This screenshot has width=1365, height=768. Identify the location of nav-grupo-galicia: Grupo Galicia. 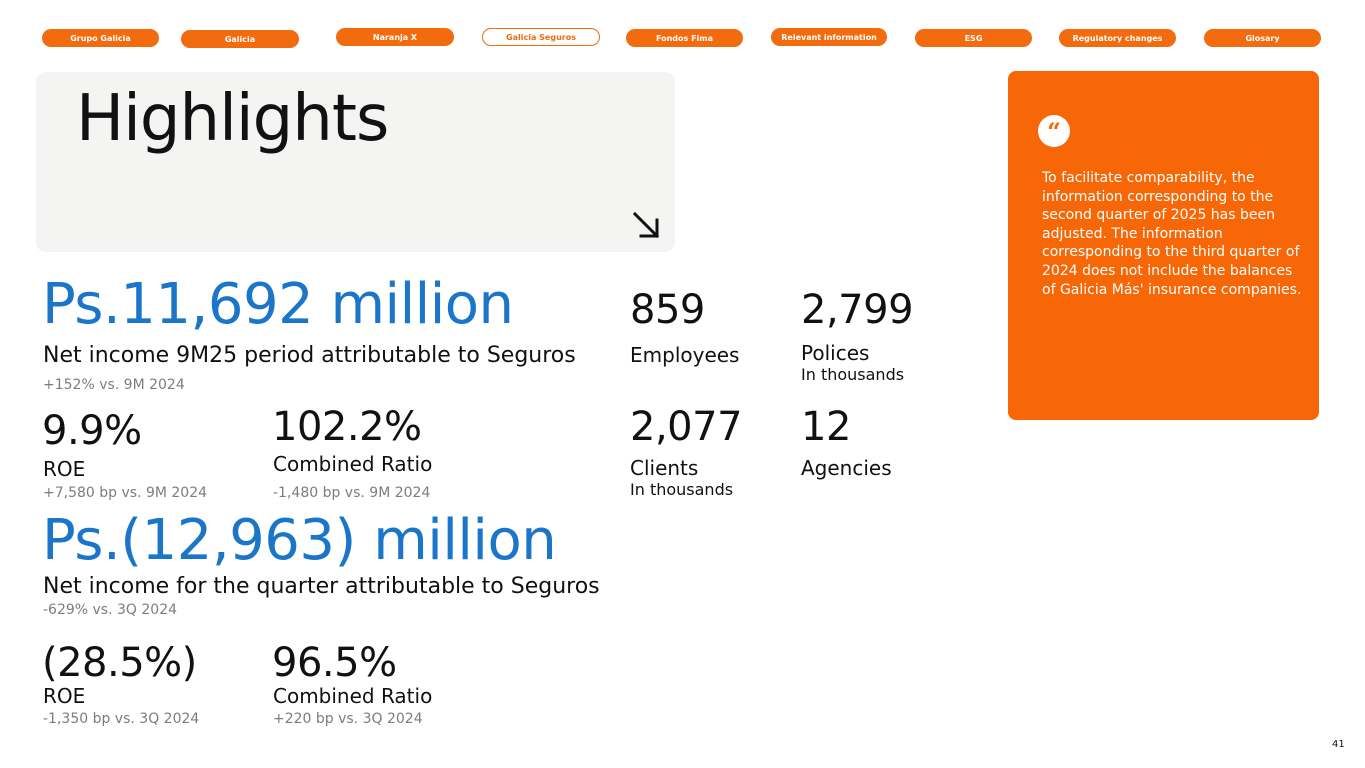
(100, 38).